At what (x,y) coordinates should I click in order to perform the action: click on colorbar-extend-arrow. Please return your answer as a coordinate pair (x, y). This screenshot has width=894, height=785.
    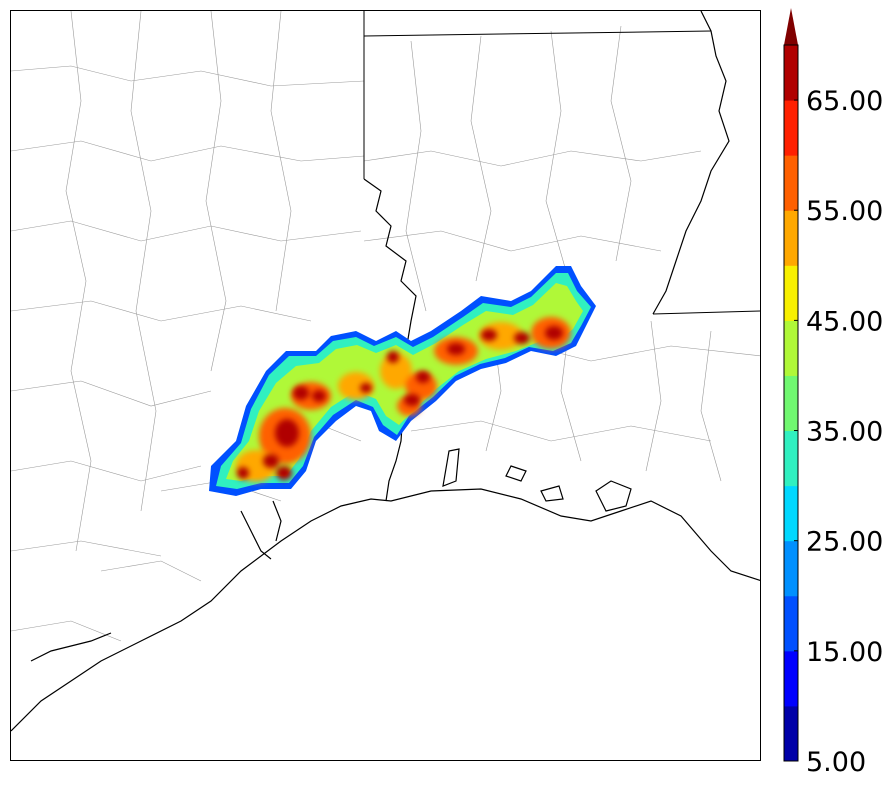
    Looking at the image, I should click on (791, 26).